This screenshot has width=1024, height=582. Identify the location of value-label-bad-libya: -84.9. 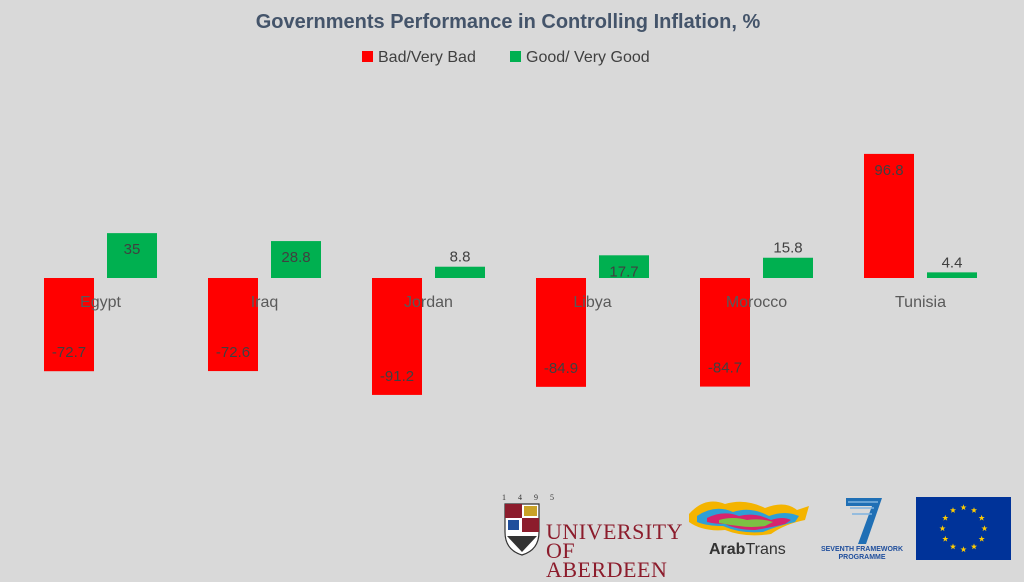
(561, 368).